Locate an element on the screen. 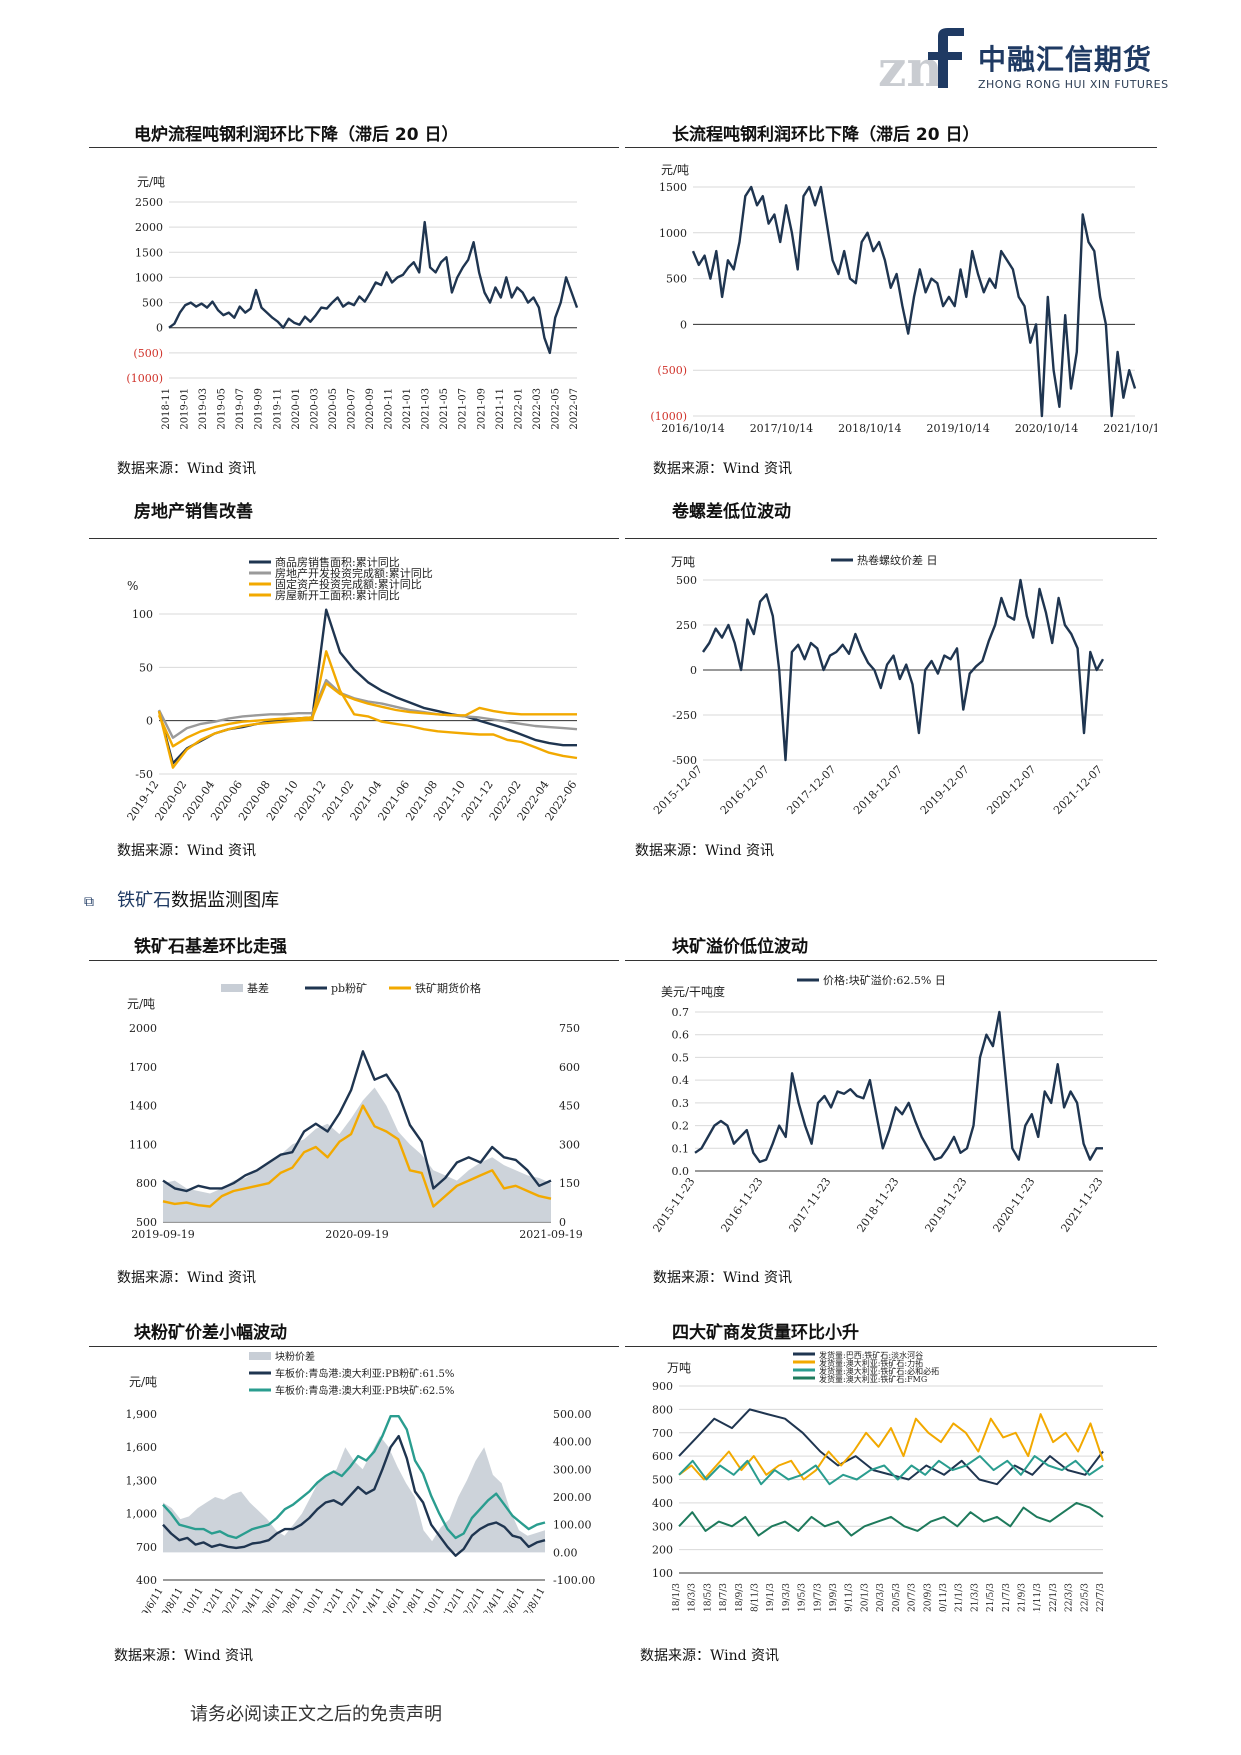 This screenshot has height=1755, width=1241. x-tick-label: 18/11/3 is located at coordinates (756, 1598).